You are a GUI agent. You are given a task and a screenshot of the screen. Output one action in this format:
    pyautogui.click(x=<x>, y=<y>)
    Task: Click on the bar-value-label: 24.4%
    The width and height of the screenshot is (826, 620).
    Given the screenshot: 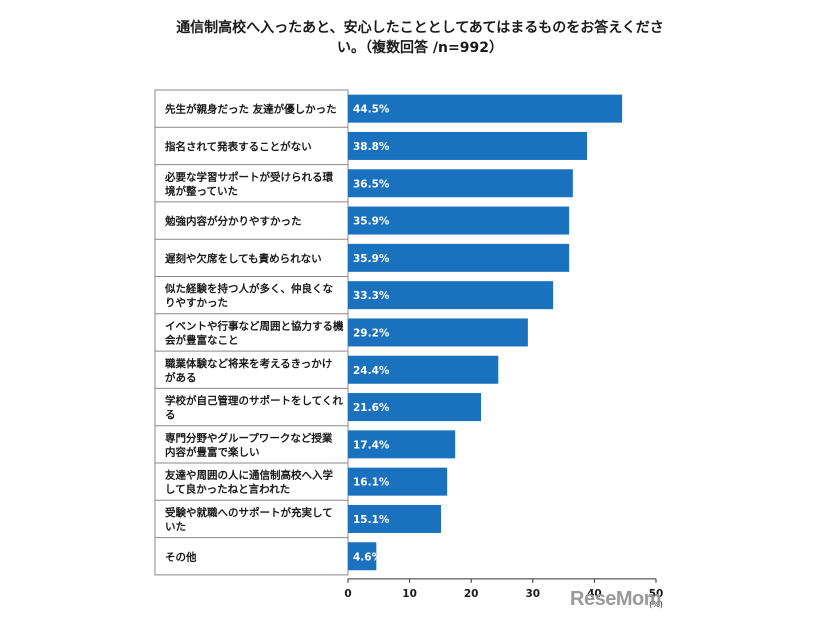 What is the action you would take?
    pyautogui.click(x=371, y=371)
    